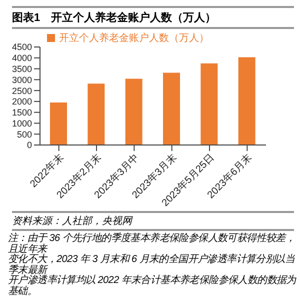 This screenshot has height=300, width=300. What do you see at coordinates (22, 113) in the screenshot?
I see `y-tick-label: 1500` at bounding box center [22, 113].